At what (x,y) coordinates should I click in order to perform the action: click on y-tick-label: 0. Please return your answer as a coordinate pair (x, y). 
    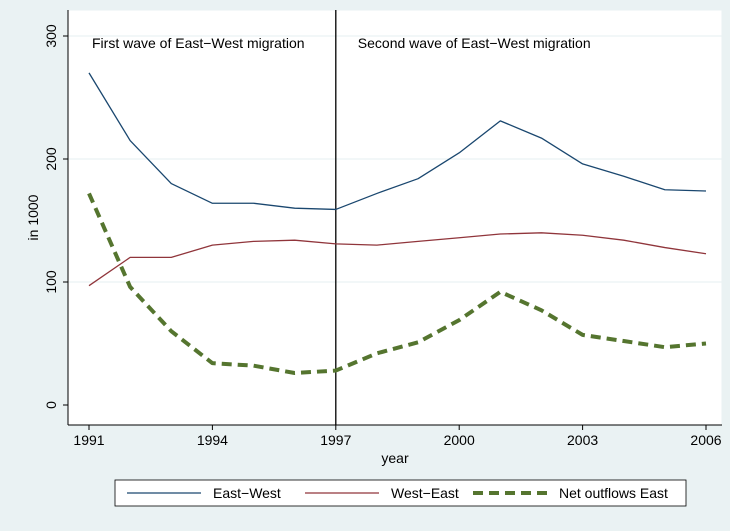
    Looking at the image, I should click on (51, 405).